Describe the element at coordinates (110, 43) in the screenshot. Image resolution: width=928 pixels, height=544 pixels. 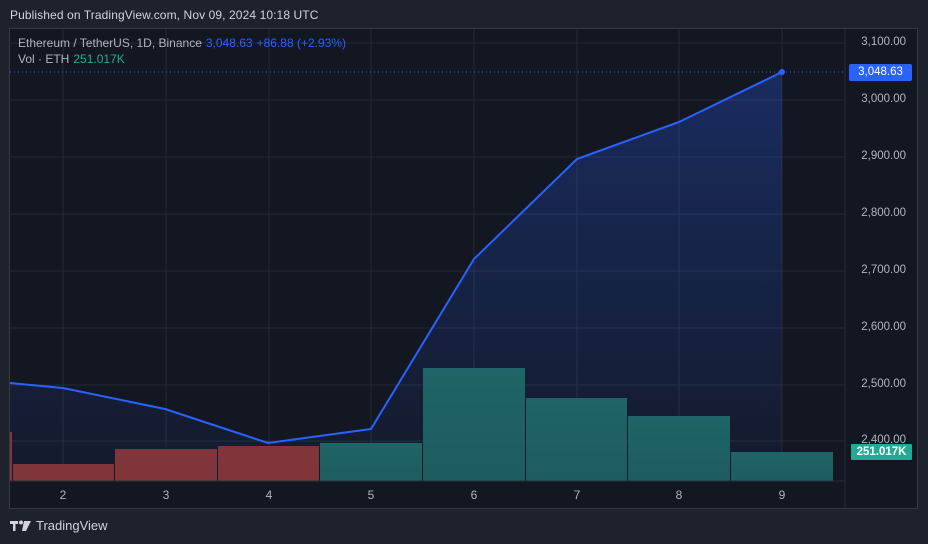
I see `symbol-title: Ethereum / TetherUS, 1D, Binance` at that location.